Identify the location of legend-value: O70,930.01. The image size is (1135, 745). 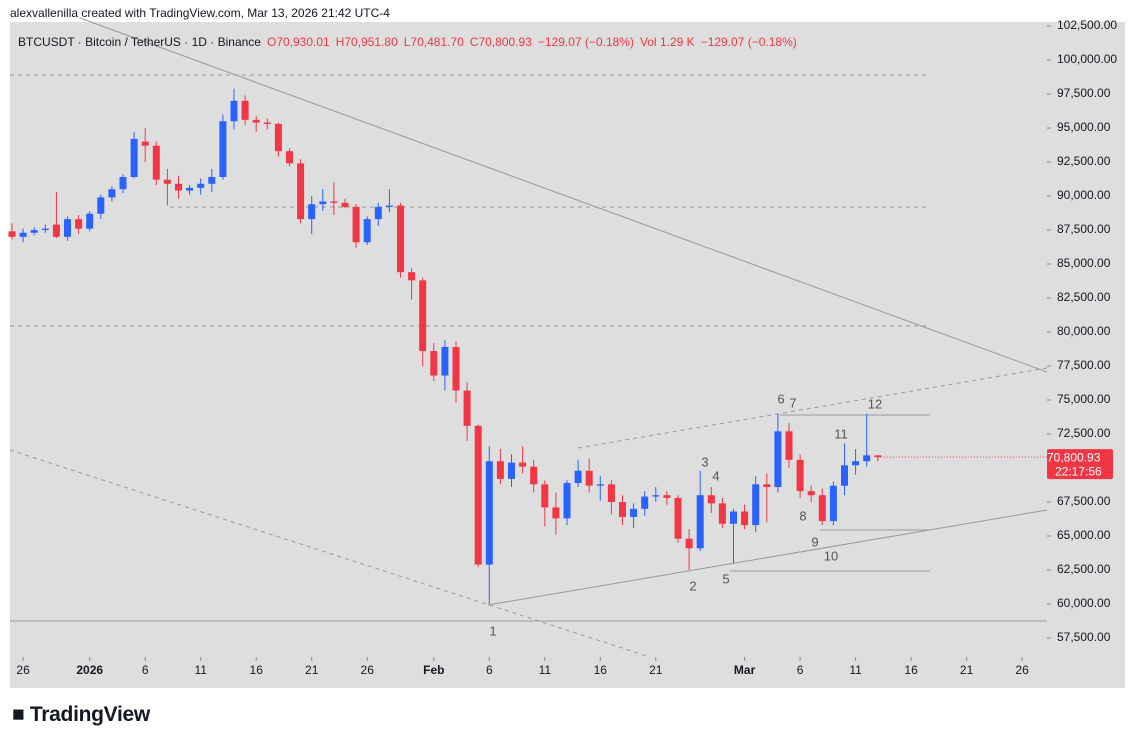
(298, 42).